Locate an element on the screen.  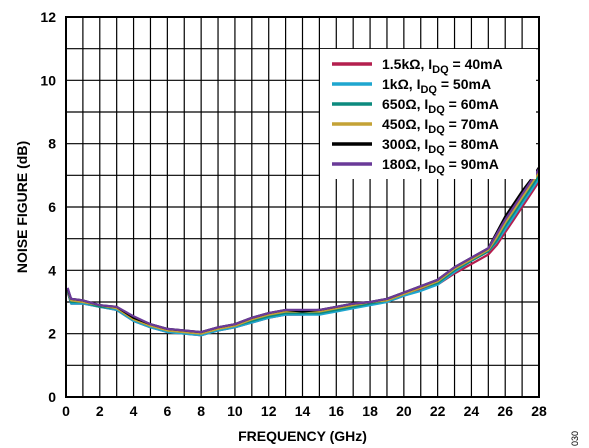
x-tick-label: 12 is located at coordinates (269, 411).